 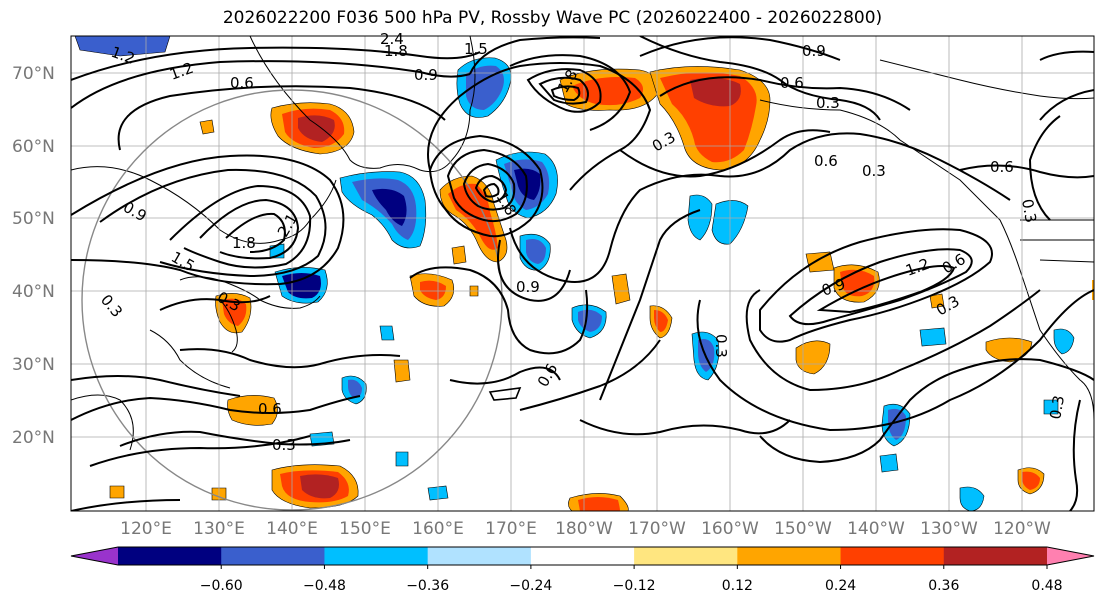 What do you see at coordinates (392, 39) in the screenshot?
I see `contour-label: 2.4` at bounding box center [392, 39].